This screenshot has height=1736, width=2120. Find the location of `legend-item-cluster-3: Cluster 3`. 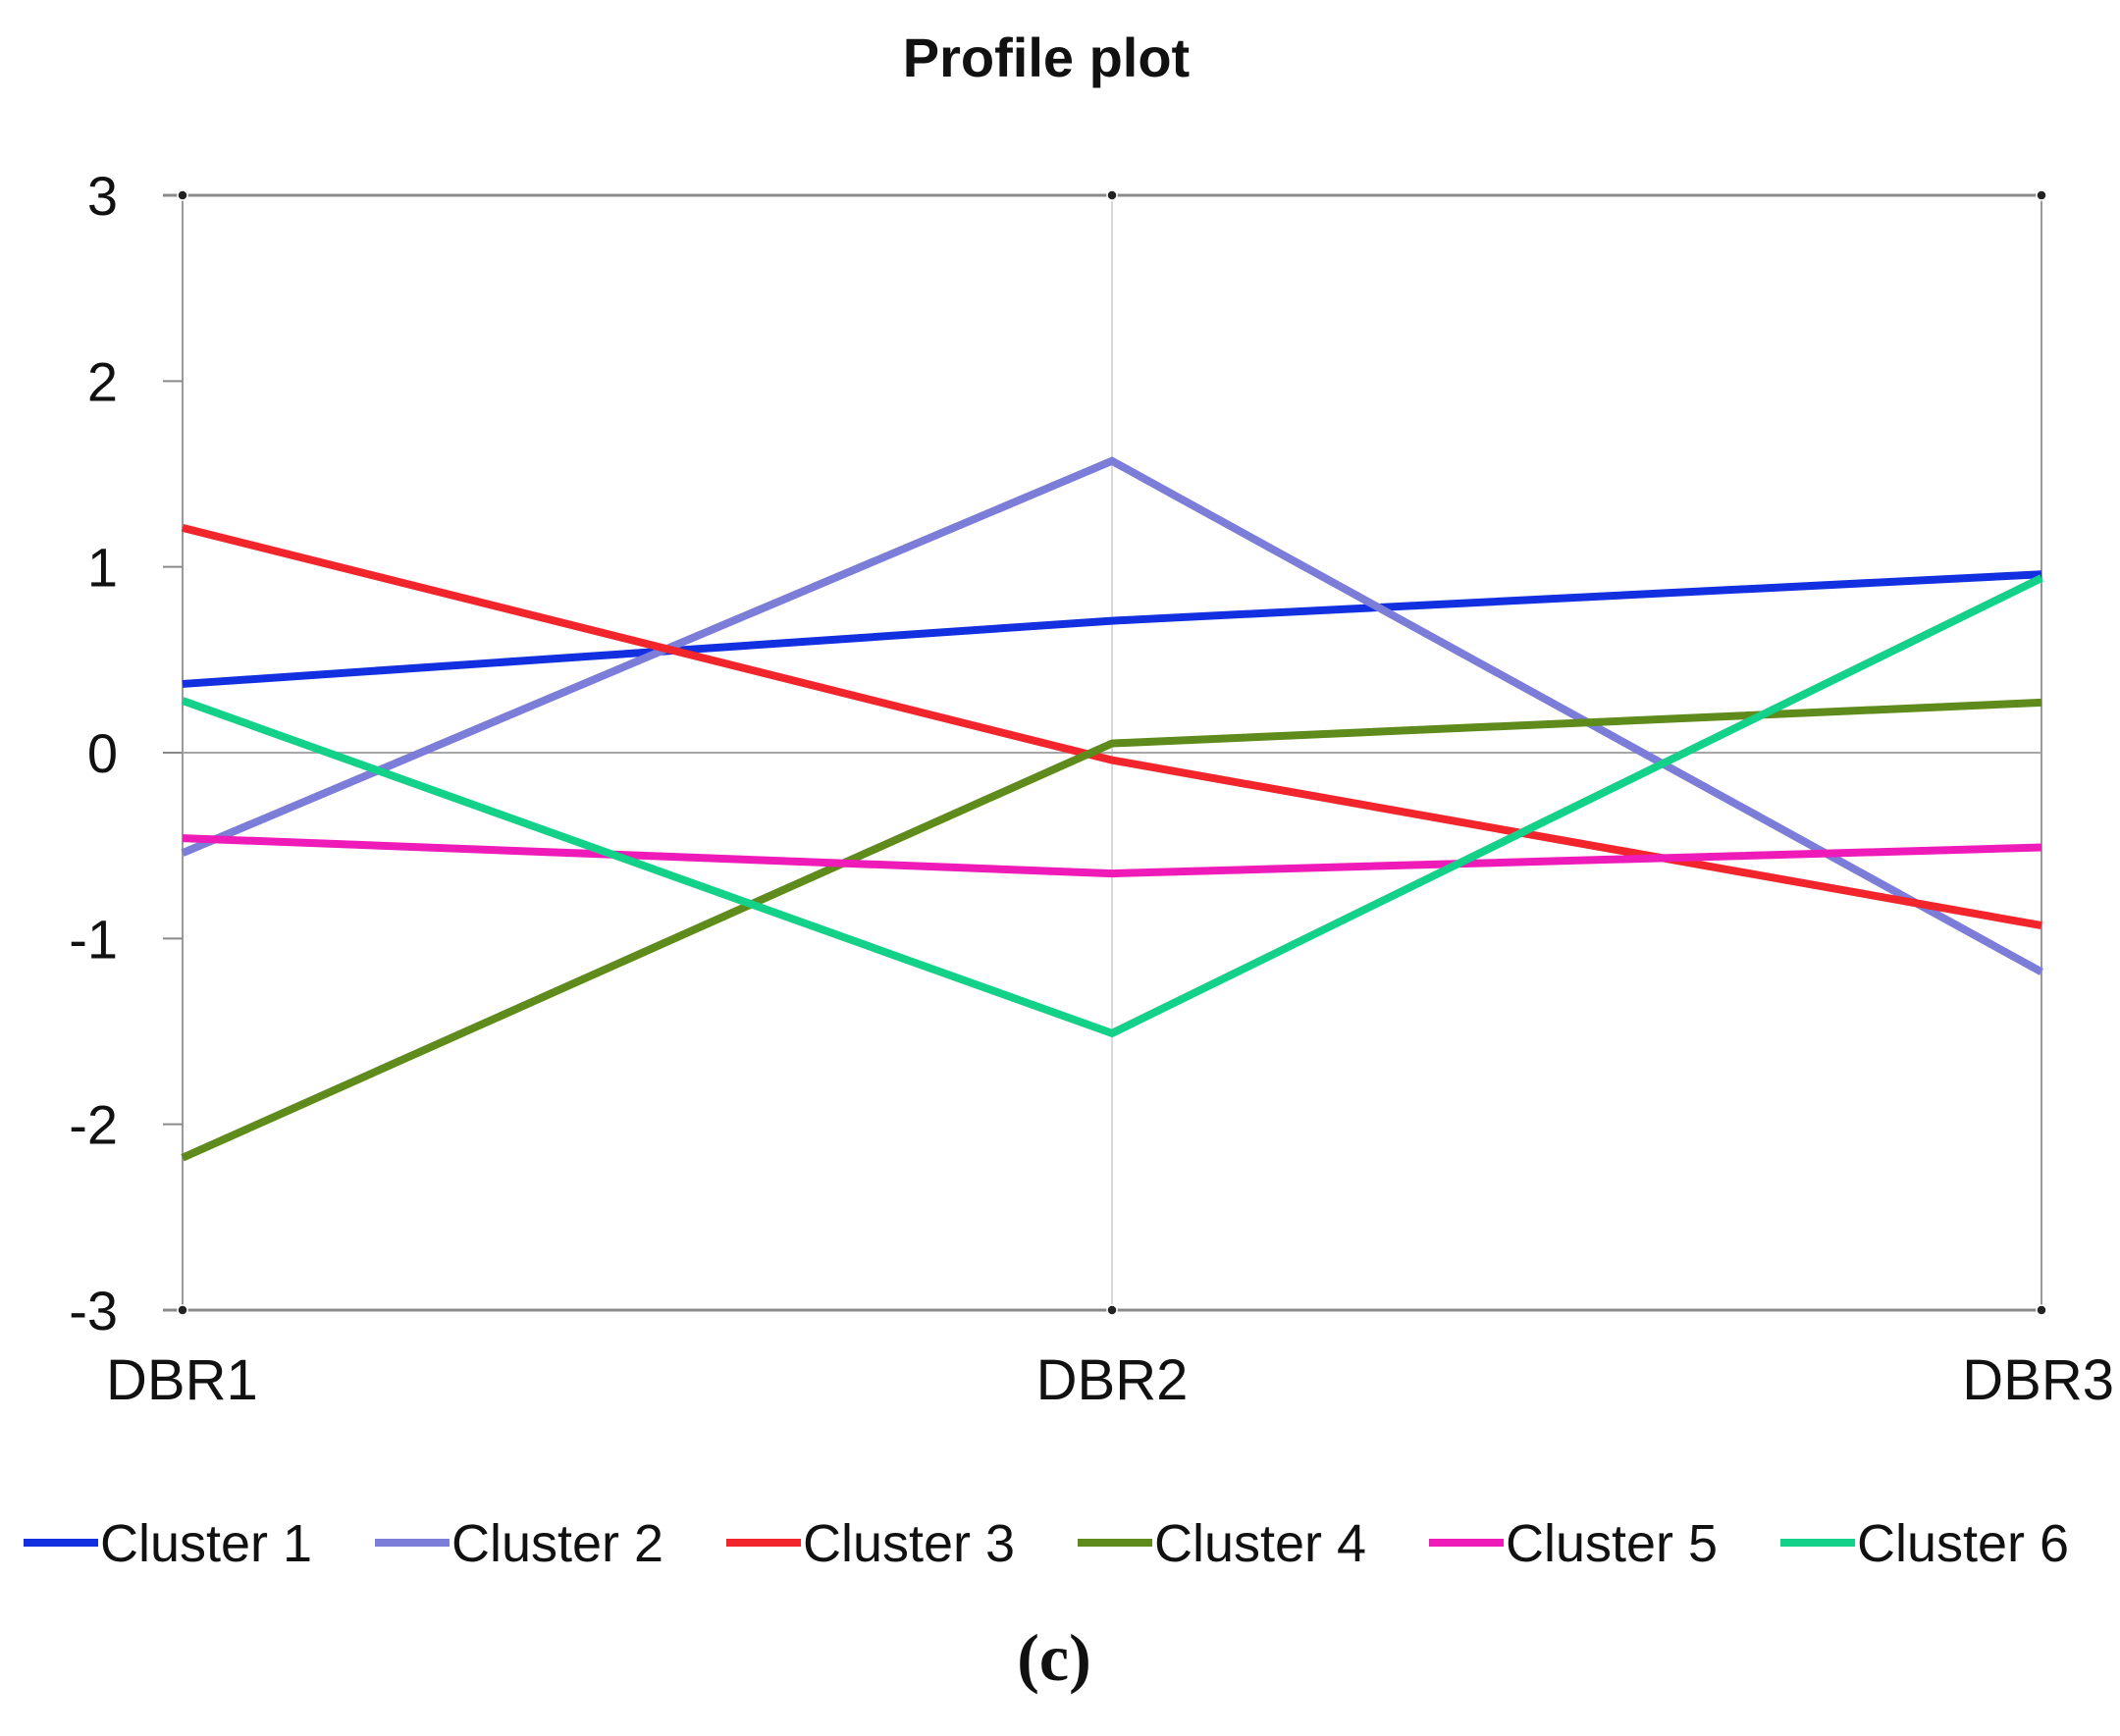

legend-item-cluster-3: Cluster 3 is located at coordinates (870, 1543).